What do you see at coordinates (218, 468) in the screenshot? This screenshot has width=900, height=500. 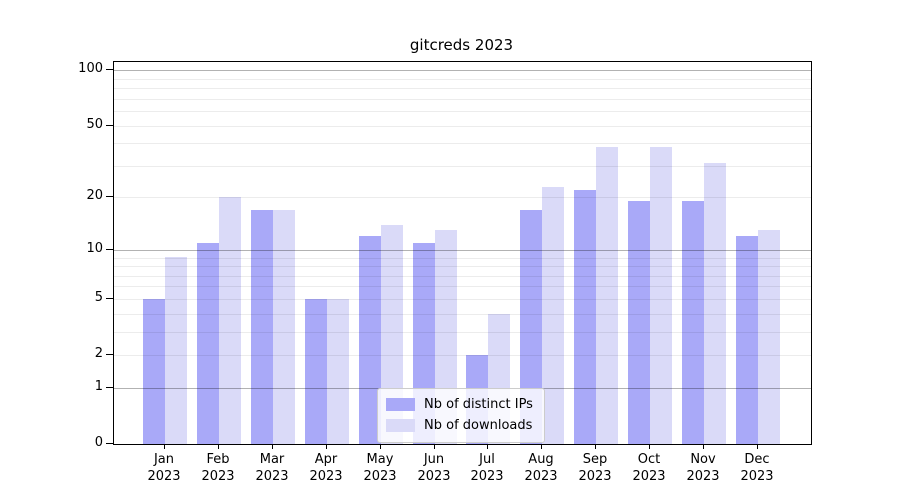 I see `x-axis-tick-label: Feb 2023` at bounding box center [218, 468].